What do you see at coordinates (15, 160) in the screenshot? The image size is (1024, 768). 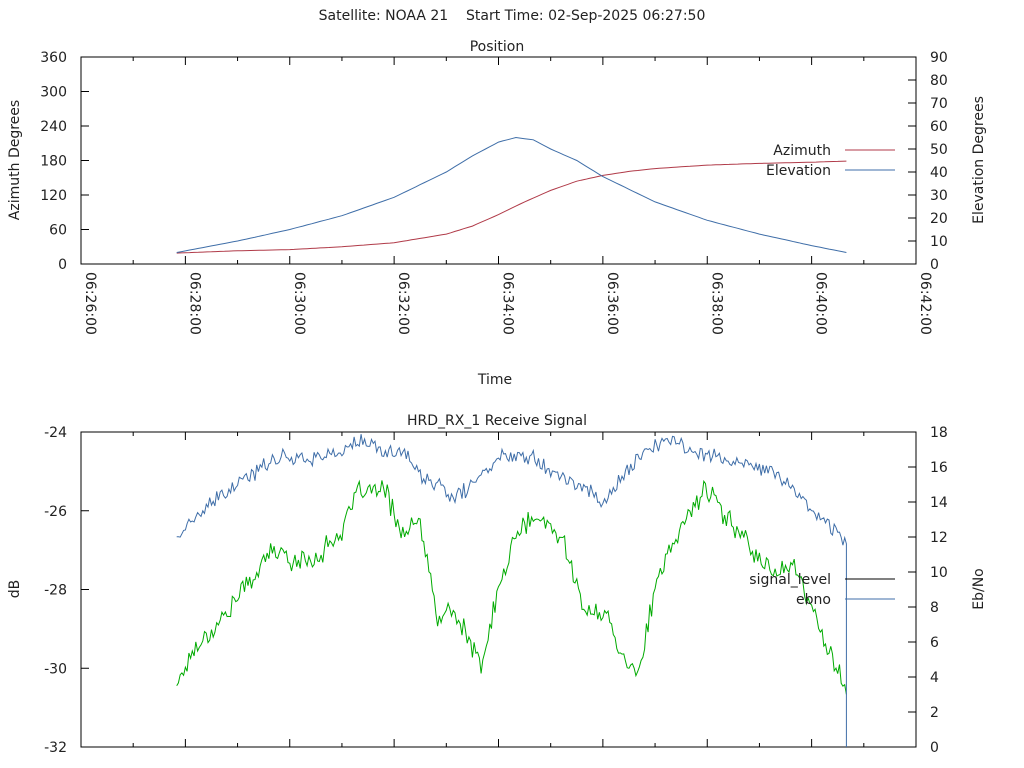 I see `position-y-axis-label: Azimuth Degrees` at bounding box center [15, 160].